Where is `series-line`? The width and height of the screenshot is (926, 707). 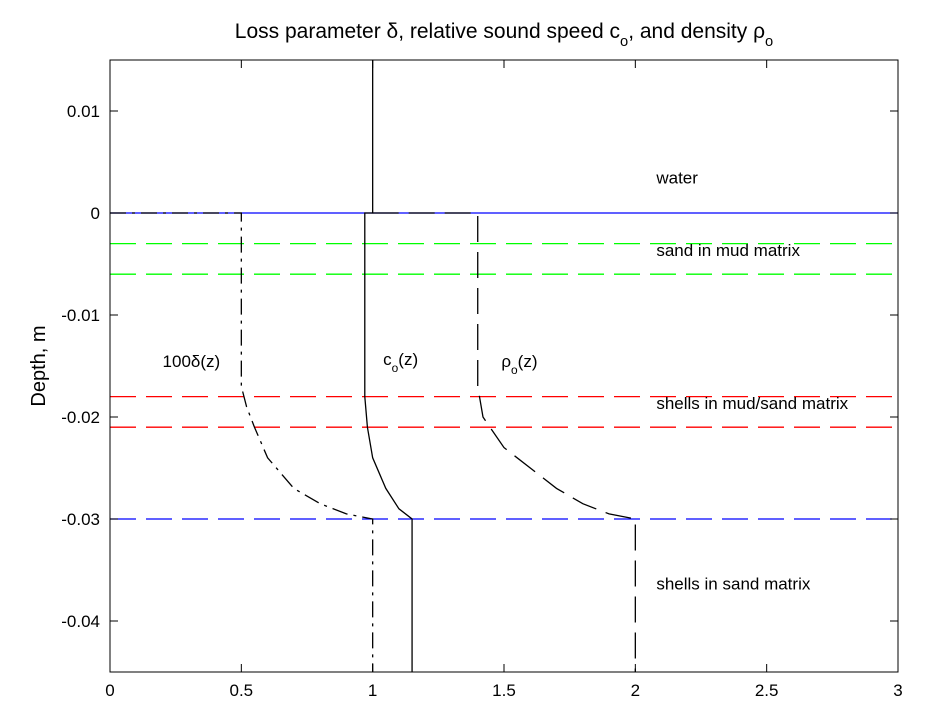
series-line is located at coordinates (388, 366).